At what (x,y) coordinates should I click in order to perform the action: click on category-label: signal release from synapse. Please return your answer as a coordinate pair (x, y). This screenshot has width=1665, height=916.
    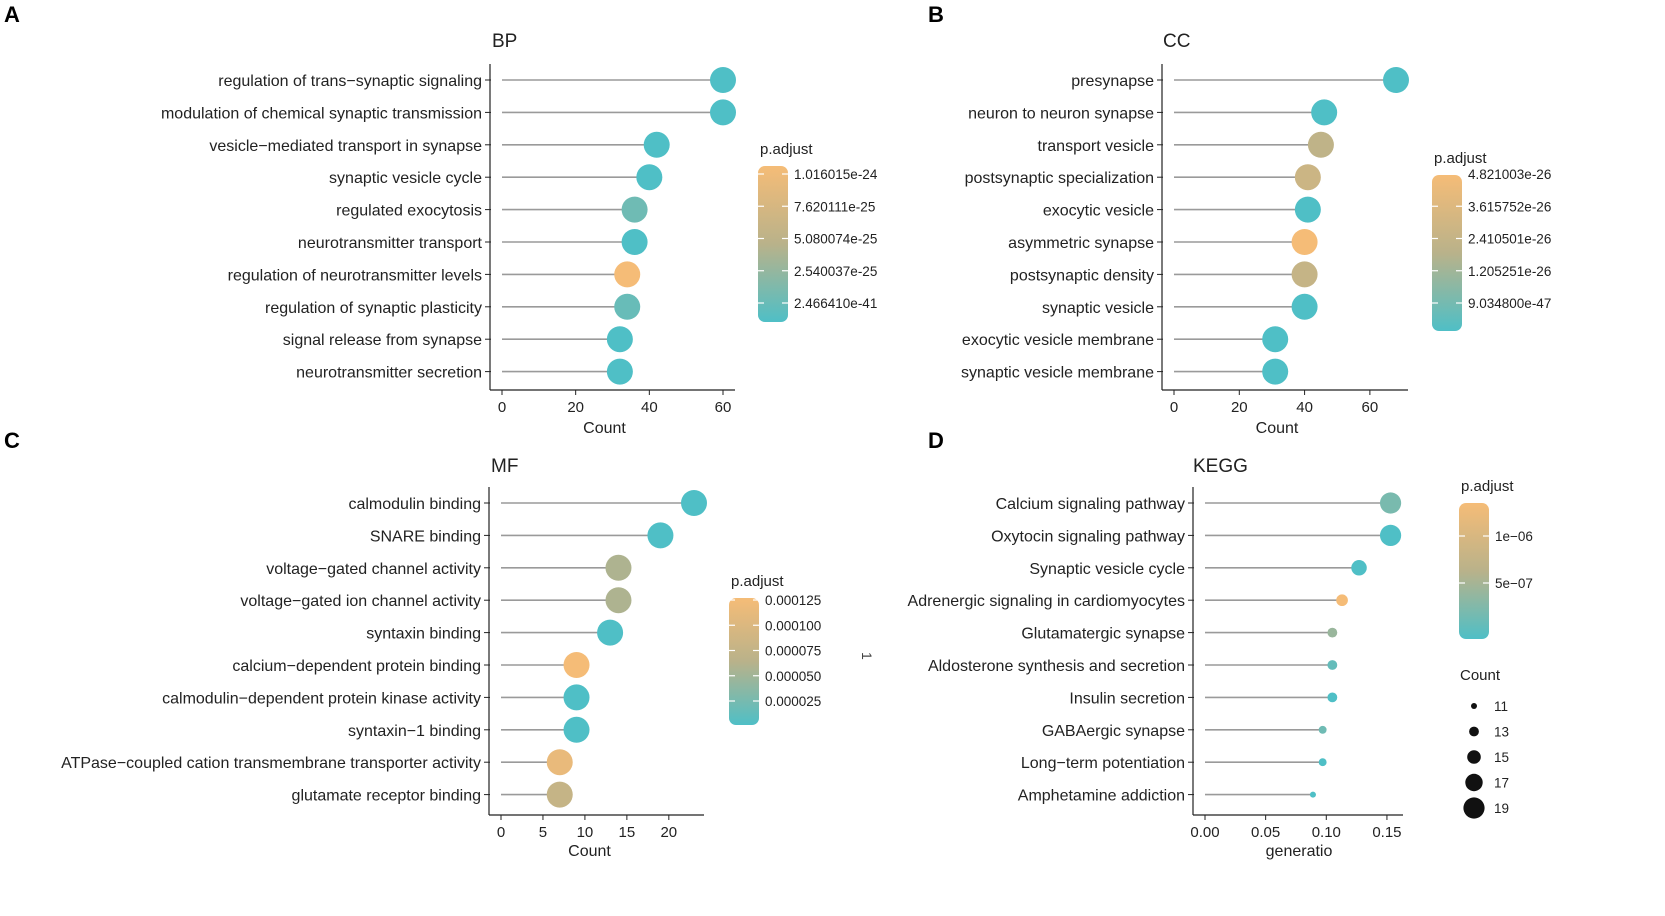
    Looking at the image, I should click on (382, 340).